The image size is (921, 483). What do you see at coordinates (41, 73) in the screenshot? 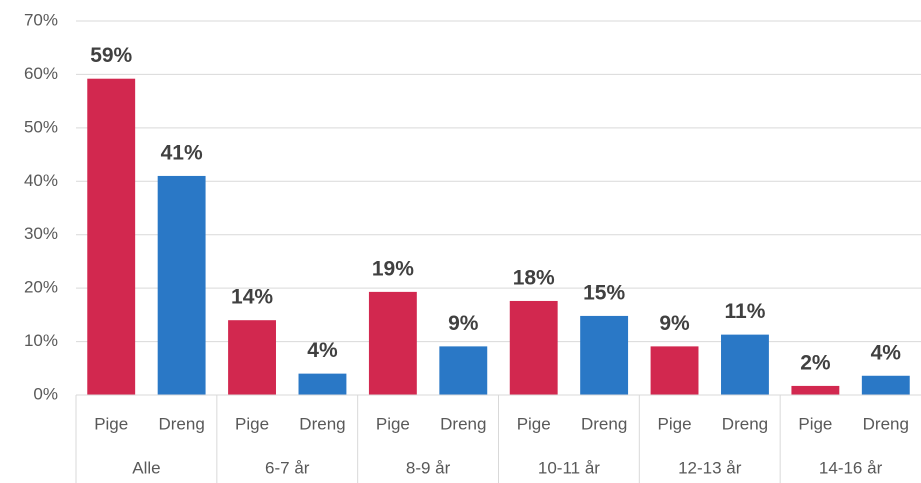
I see `y-tick-label: 60%` at bounding box center [41, 73].